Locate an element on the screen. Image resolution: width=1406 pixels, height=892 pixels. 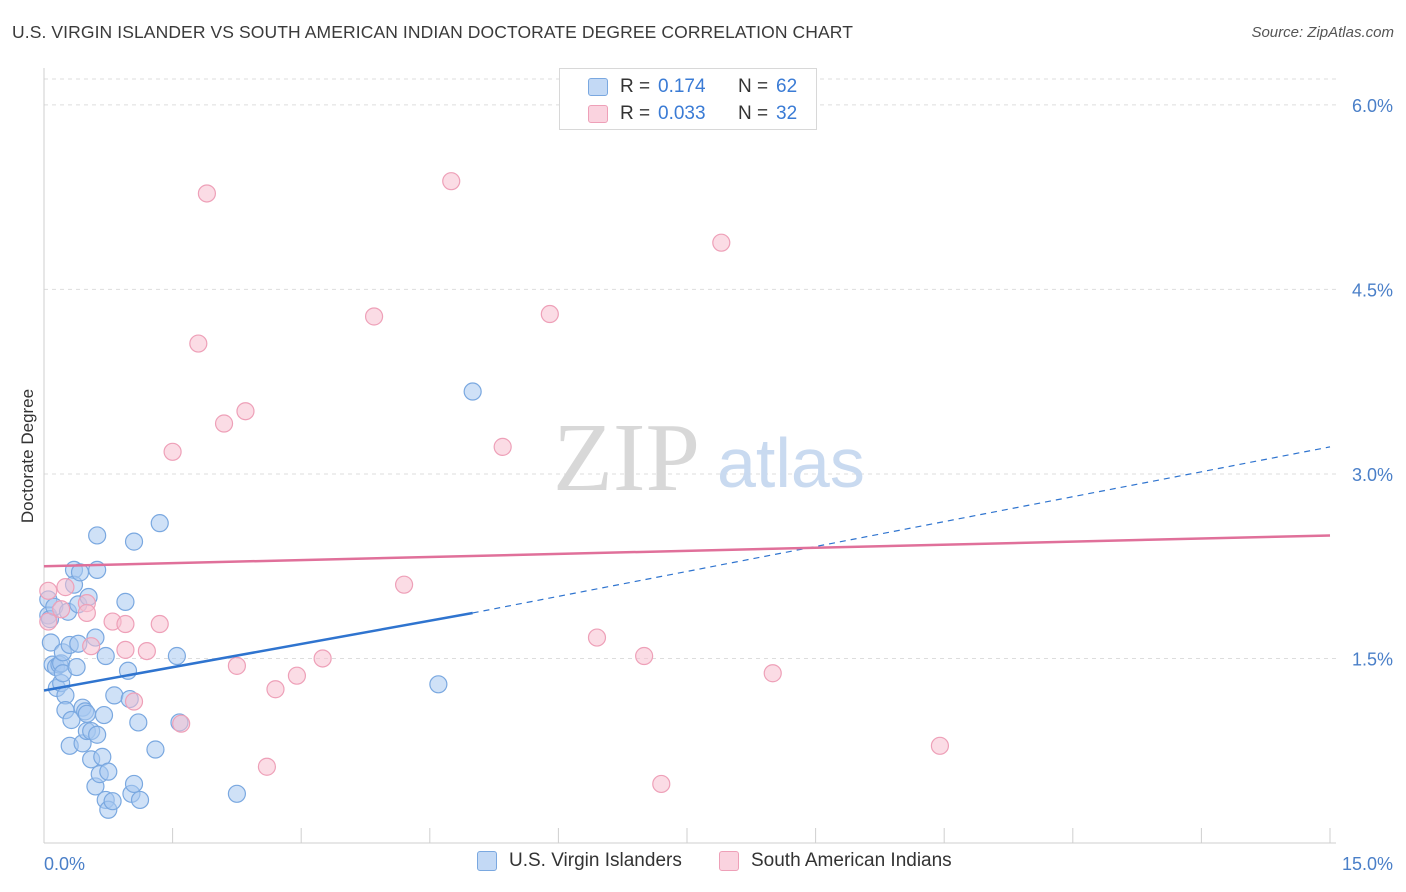
watermark-atlas: atlas is located at coordinates (791, 463).